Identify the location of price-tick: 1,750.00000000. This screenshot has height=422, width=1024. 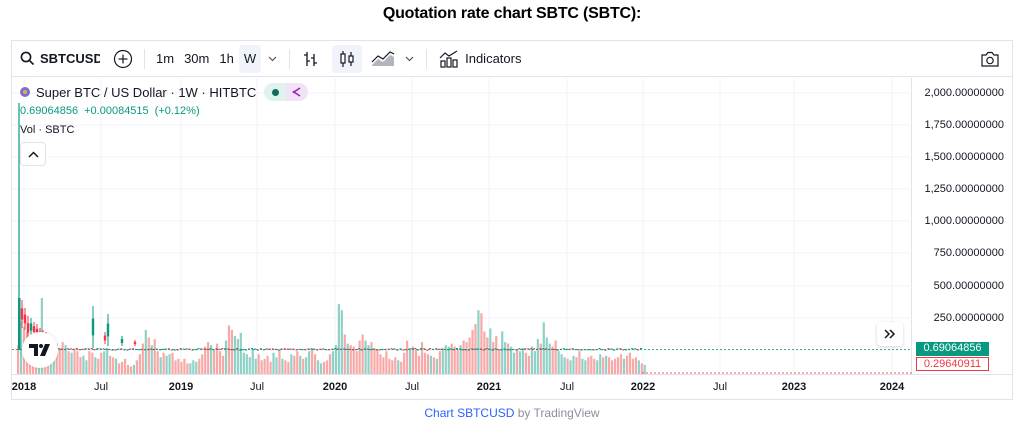
(964, 125).